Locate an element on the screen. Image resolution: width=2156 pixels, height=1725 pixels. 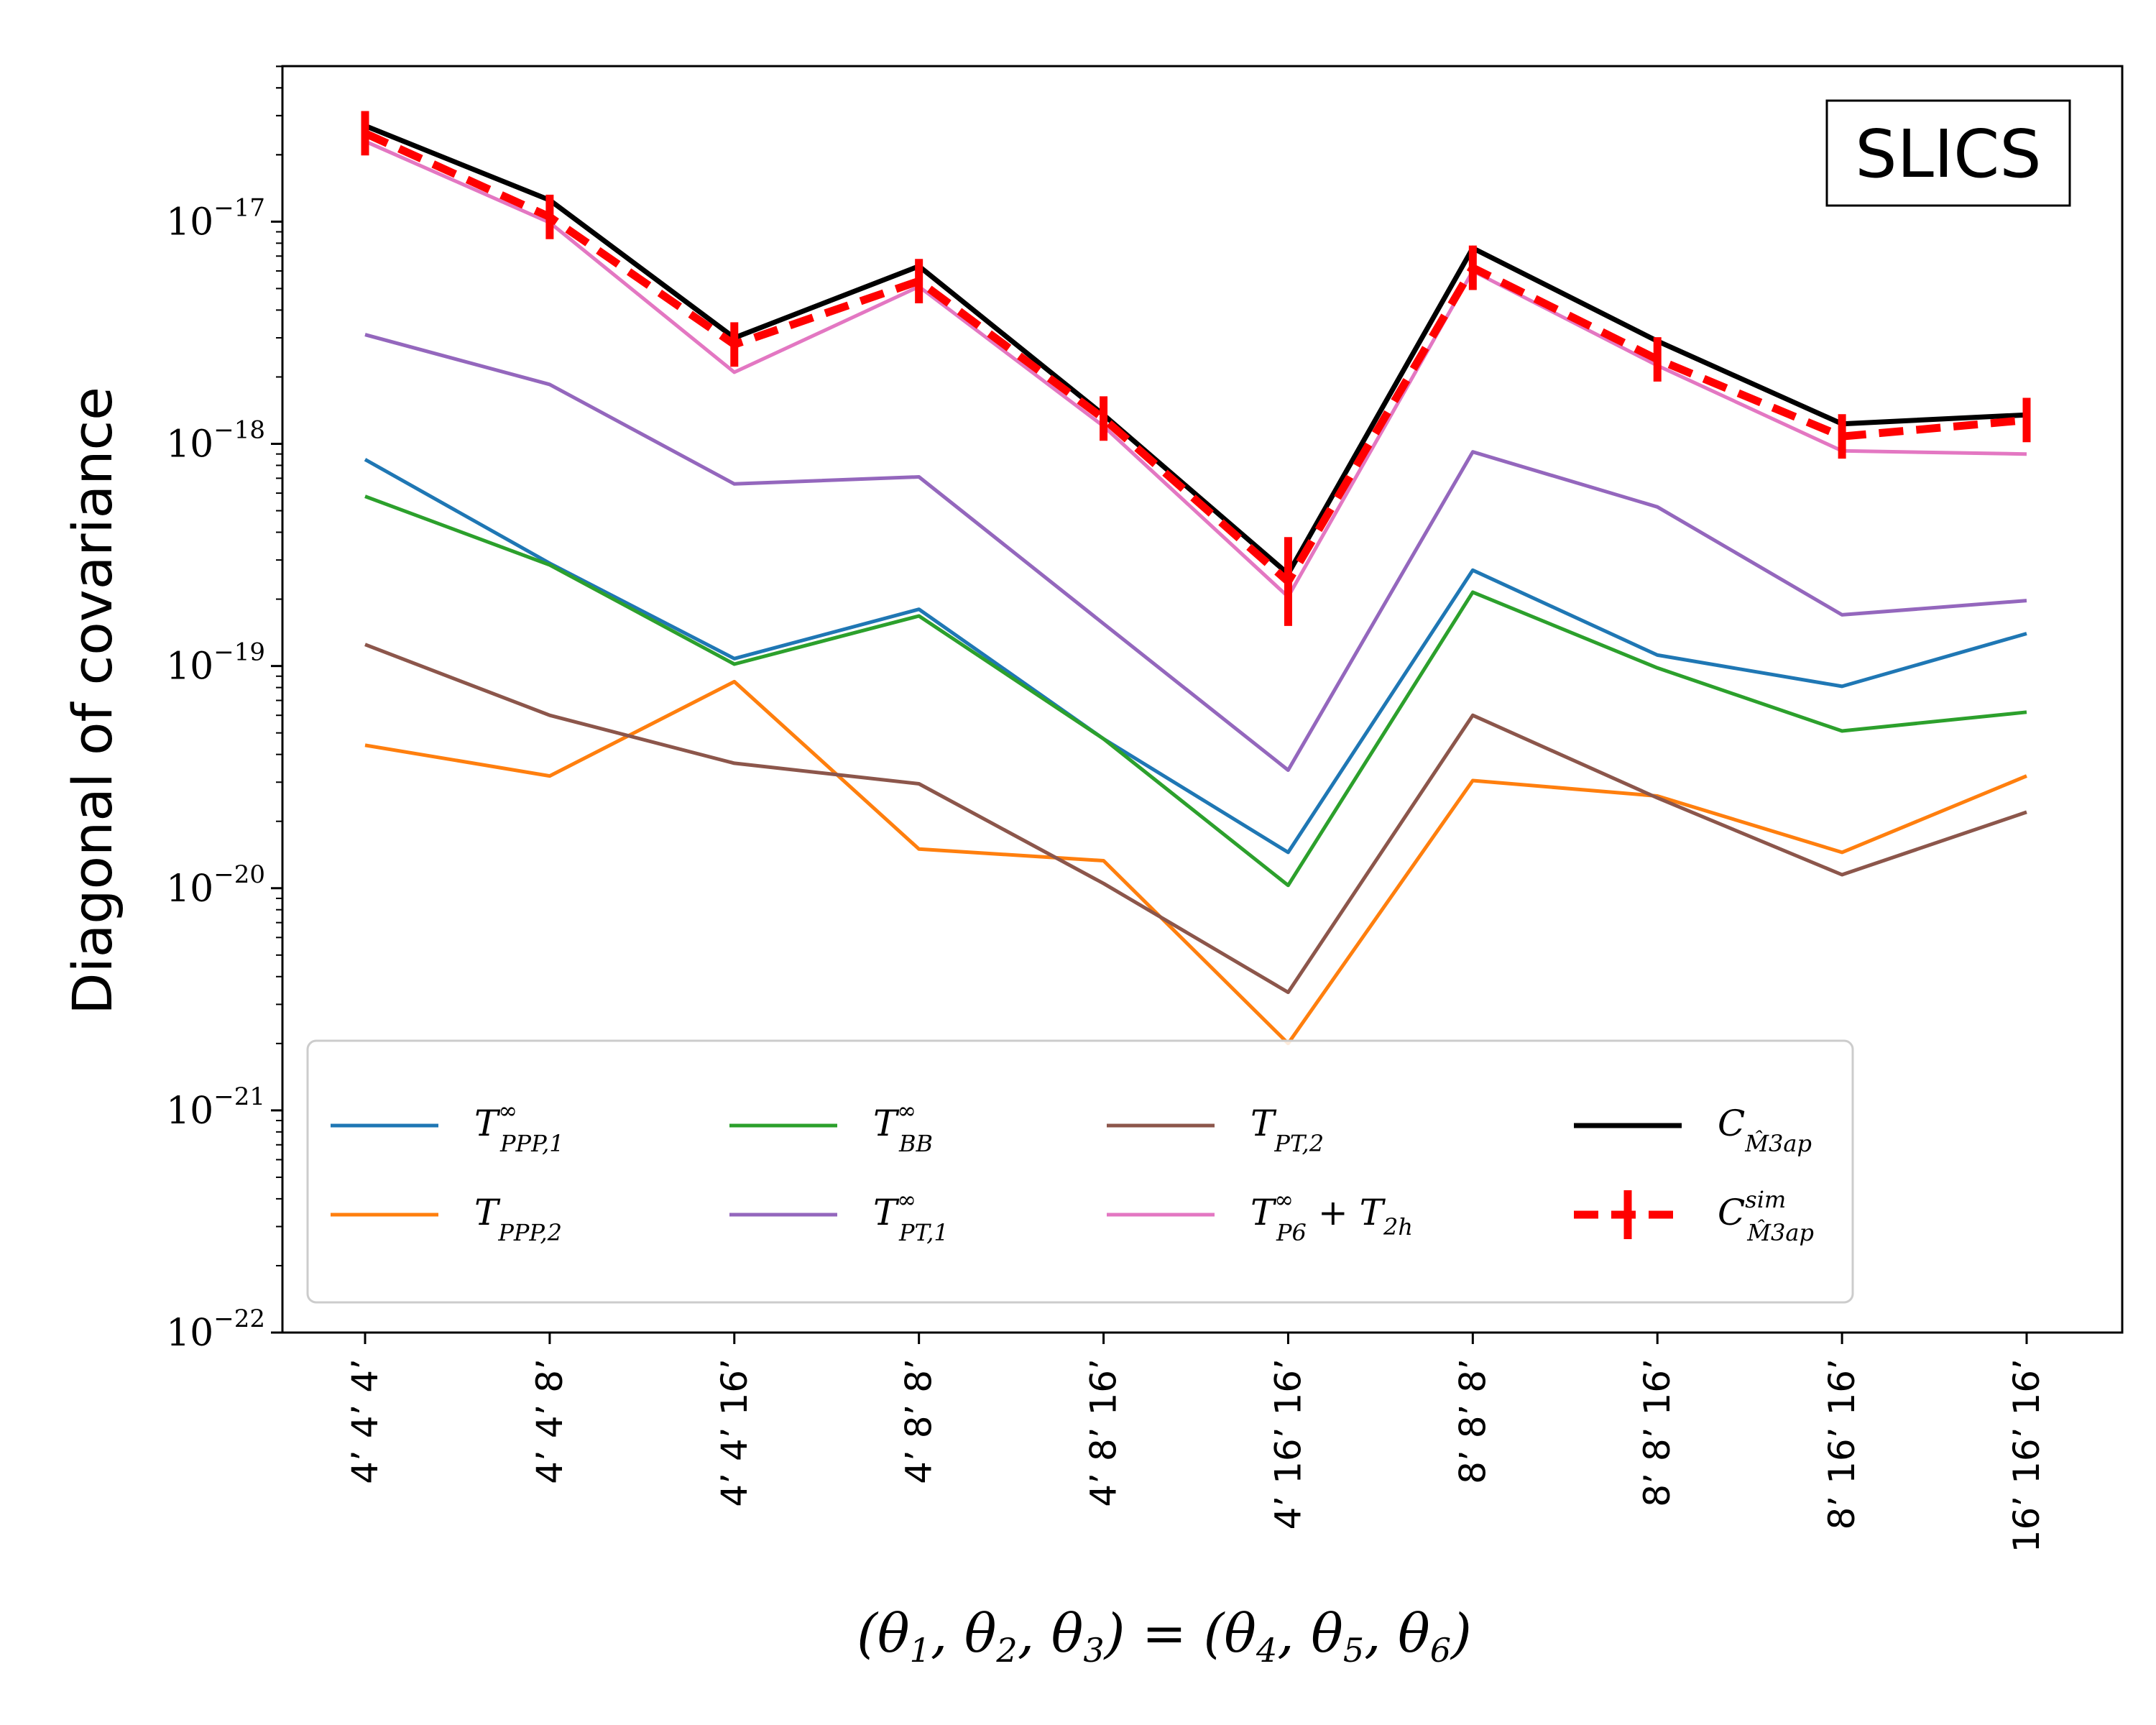
x-tick-label: 8’ 16’ 16’ is located at coordinates (1842, 1444).